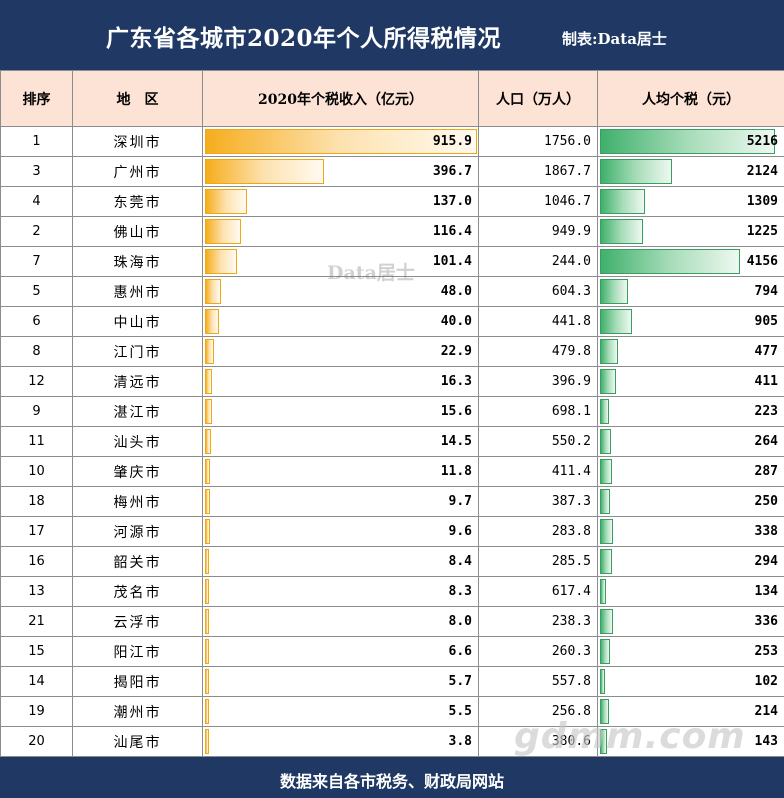 Image resolution: width=784 pixels, height=798 pixels. I want to click on table-row: 3 广州市 396.7 1867.7 2124, so click(392, 171).